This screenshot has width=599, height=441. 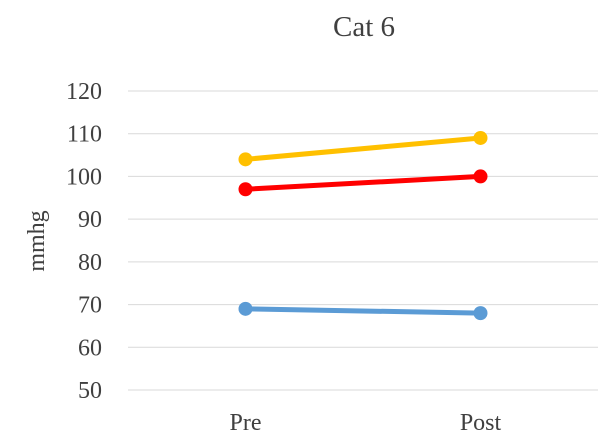 I want to click on y-tick-label-110: 110, so click(x=84, y=135).